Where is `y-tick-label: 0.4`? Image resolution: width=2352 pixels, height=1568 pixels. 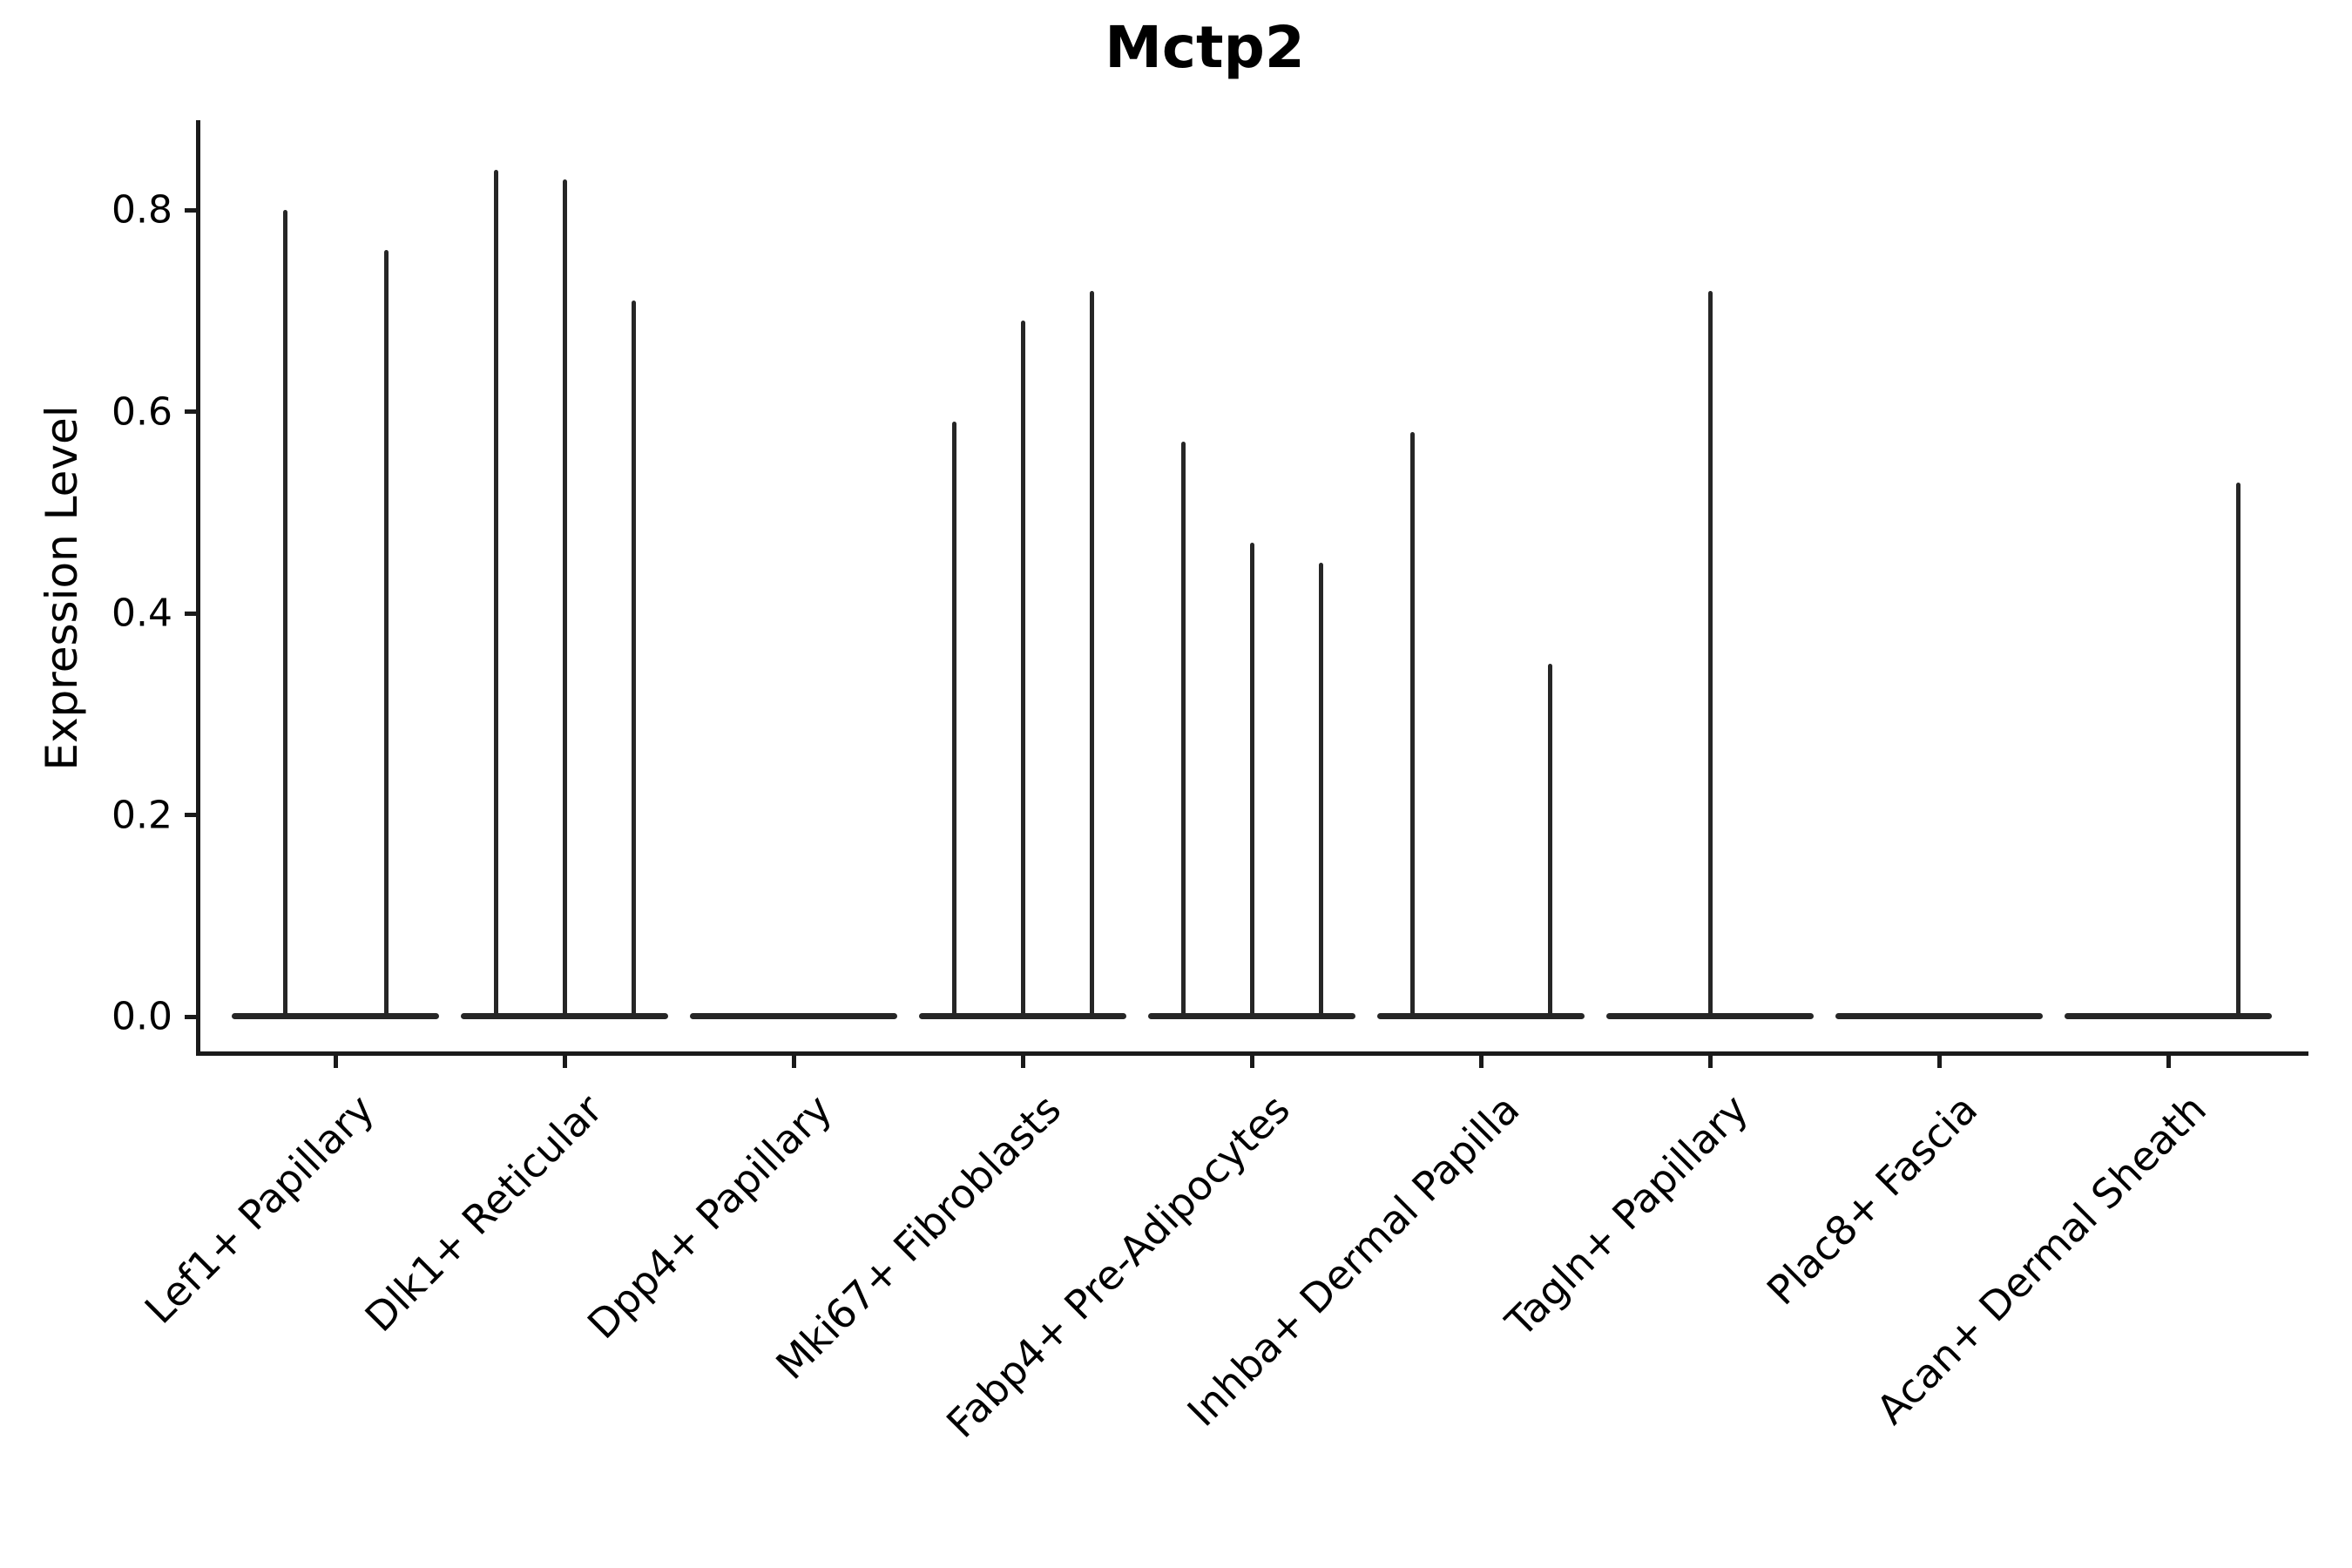 y-tick-label: 0.4 is located at coordinates (142, 613).